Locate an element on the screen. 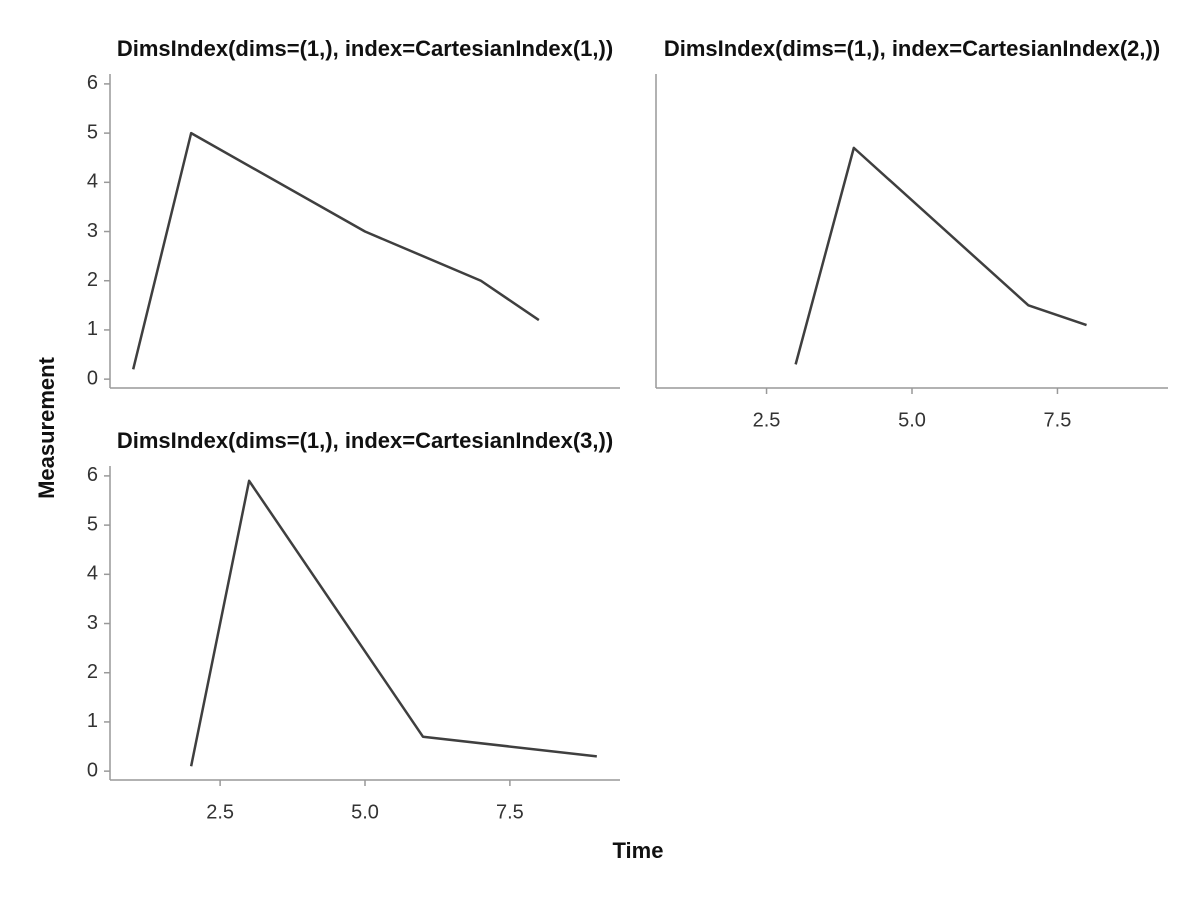 This screenshot has width=1200, height=900. y-axis-label: Measurement is located at coordinates (46, 427).